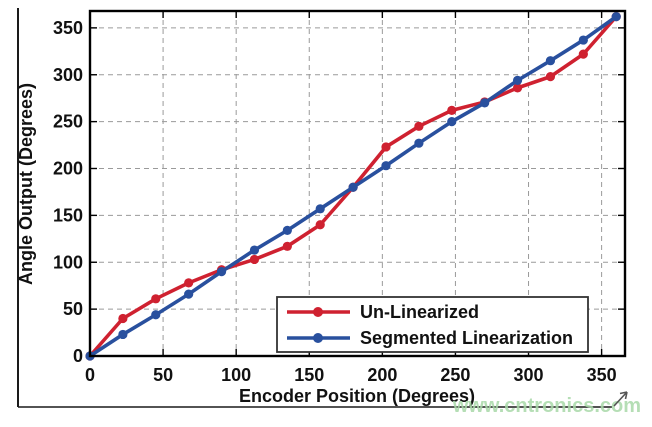 The height and width of the screenshot is (427, 652). Describe the element at coordinates (68, 75) in the screenshot. I see `y-tick-label-300: 300` at that location.